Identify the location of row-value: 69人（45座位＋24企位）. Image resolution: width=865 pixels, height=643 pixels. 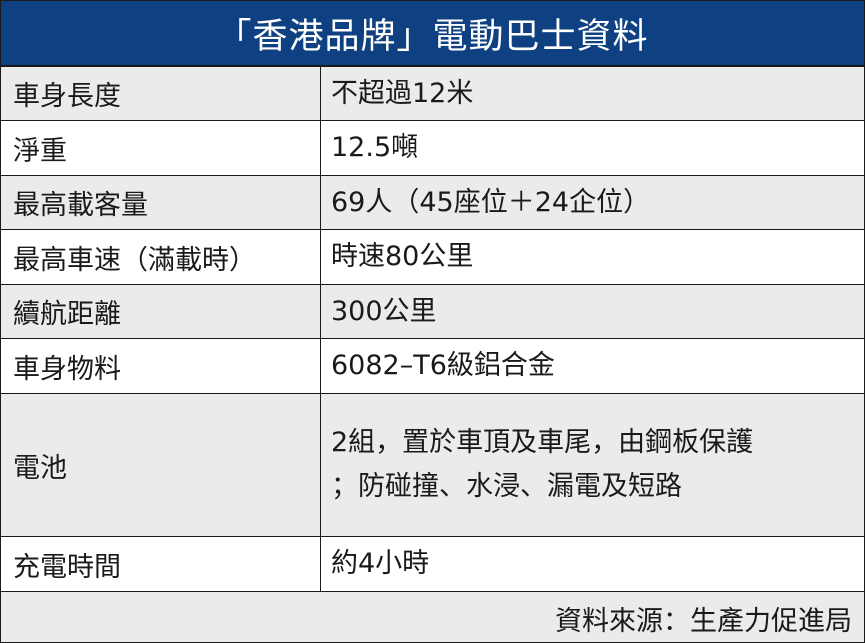
(592, 202).